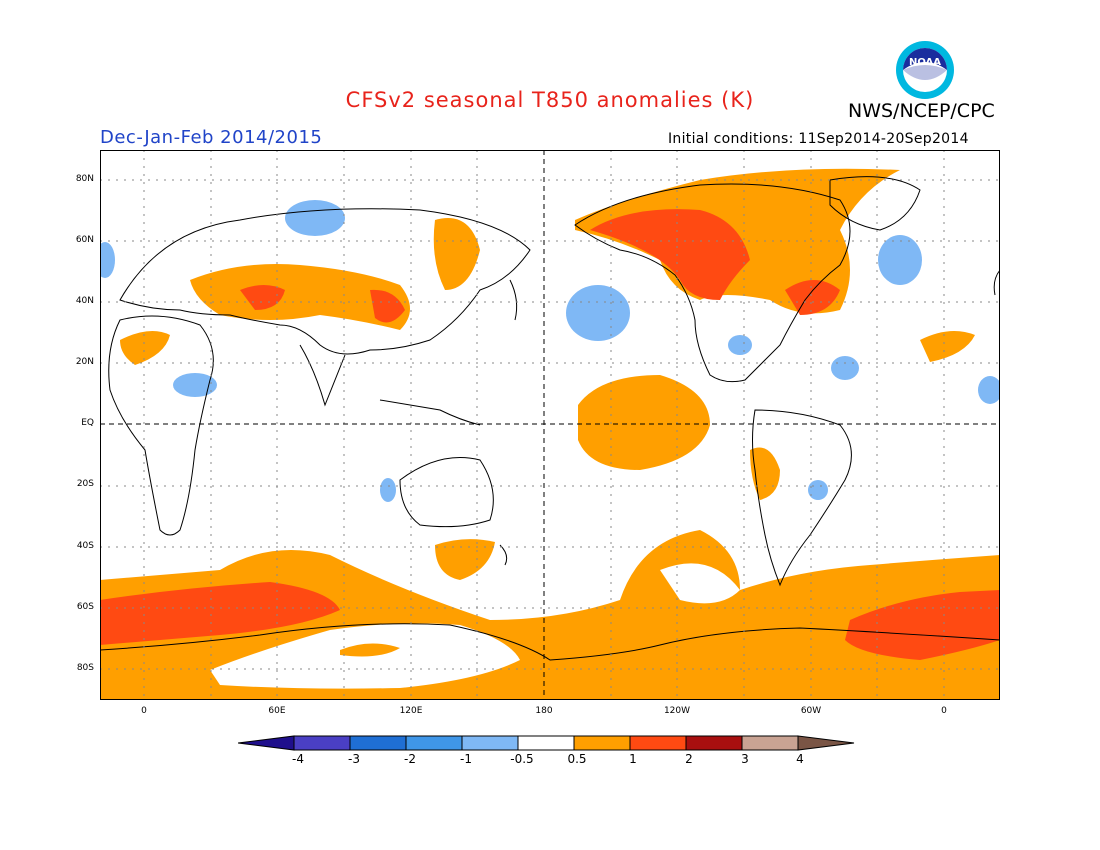  What do you see at coordinates (845, 368) in the screenshot?
I see `anomaly-region-tropical-atlantic-blue` at bounding box center [845, 368].